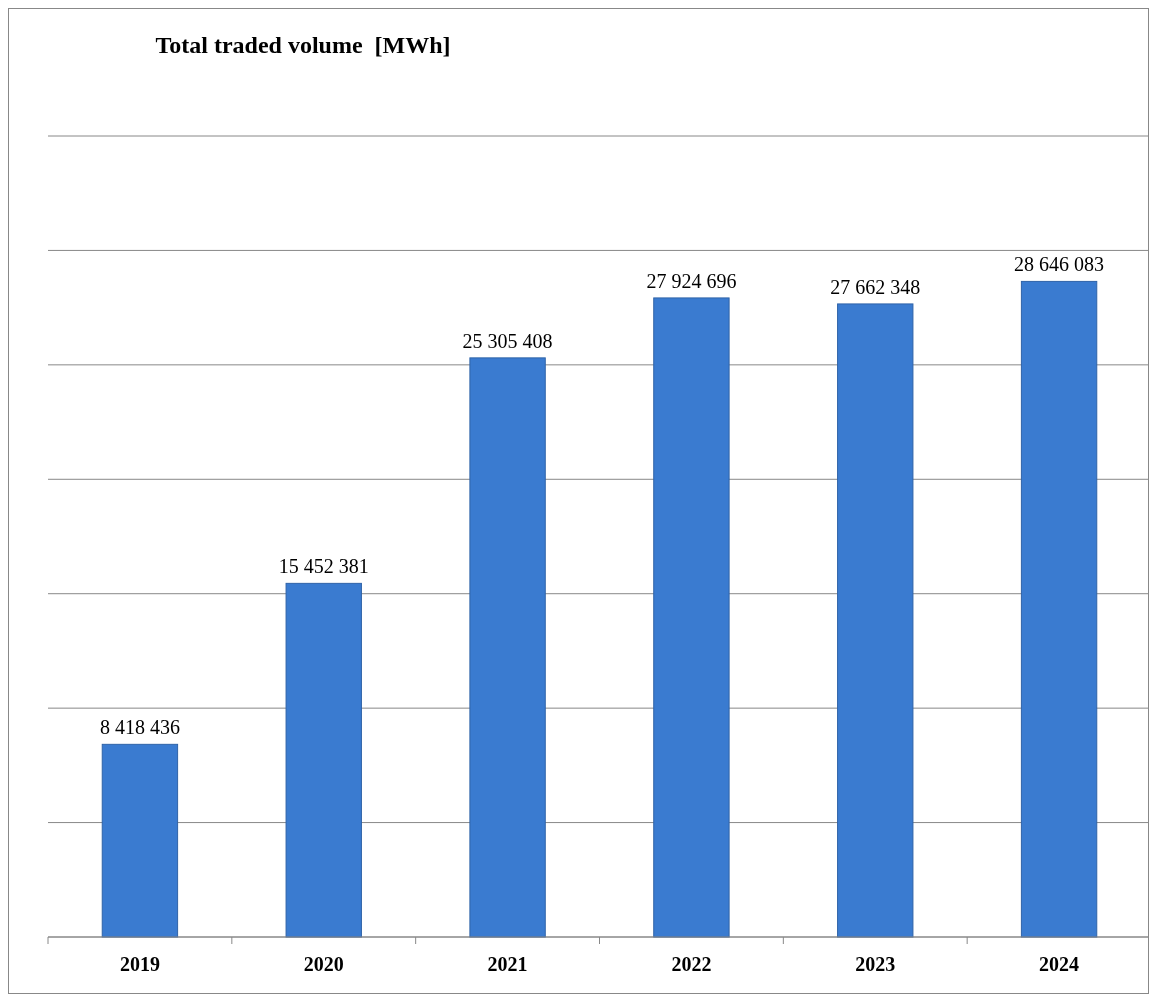  What do you see at coordinates (875, 286) in the screenshot?
I see `data-label: 27 662 348` at bounding box center [875, 286].